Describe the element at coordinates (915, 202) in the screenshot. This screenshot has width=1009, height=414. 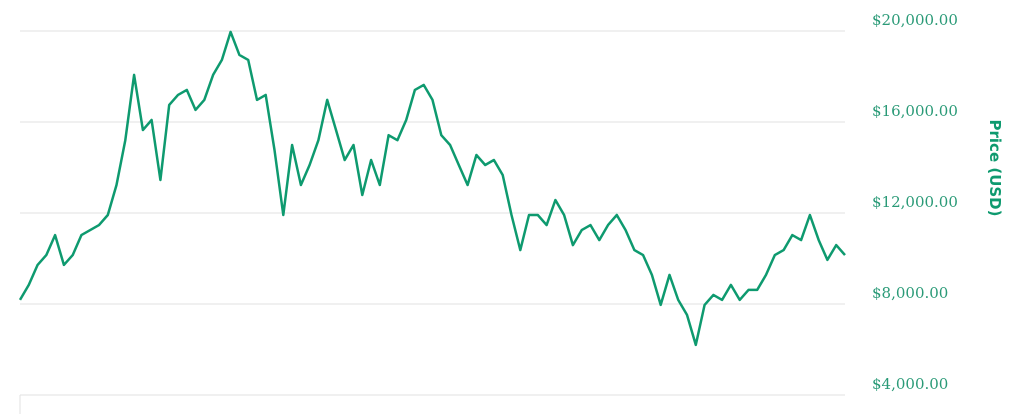
I see `y-tick-label: $12,000.00` at that location.